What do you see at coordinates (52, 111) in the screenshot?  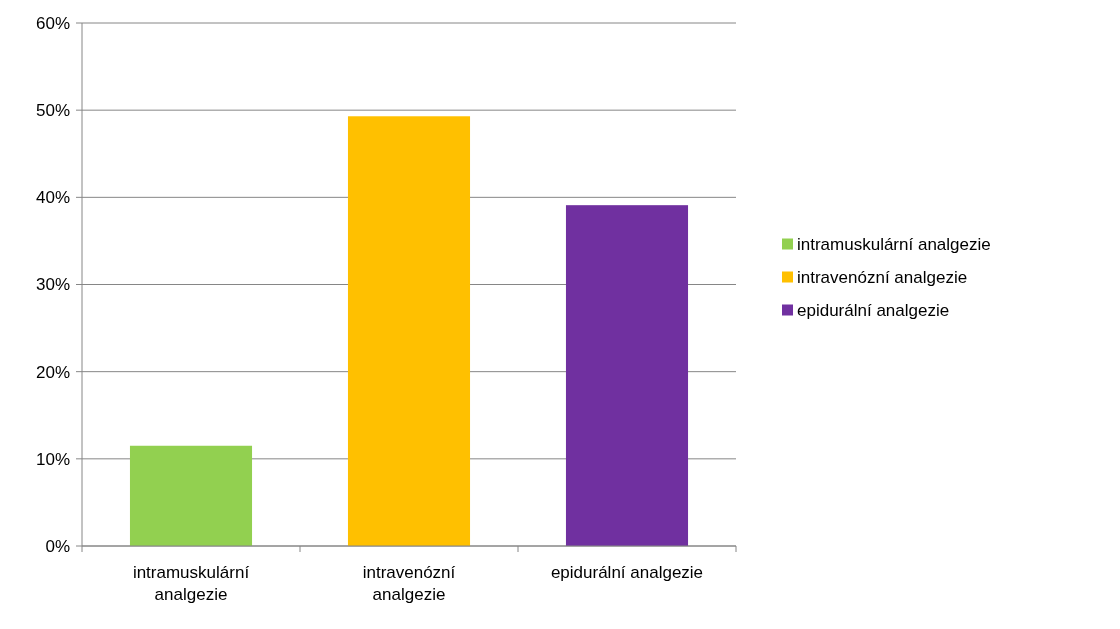 I see `y-tick-label: 50%` at bounding box center [52, 111].